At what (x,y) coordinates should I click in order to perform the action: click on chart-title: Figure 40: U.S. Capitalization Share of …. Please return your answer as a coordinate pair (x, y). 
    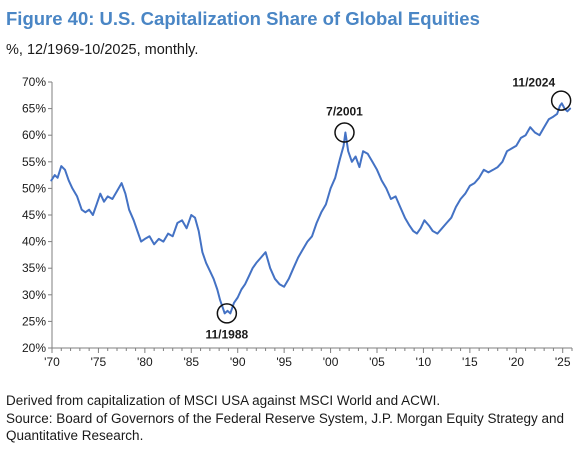
    Looking at the image, I should click on (243, 18).